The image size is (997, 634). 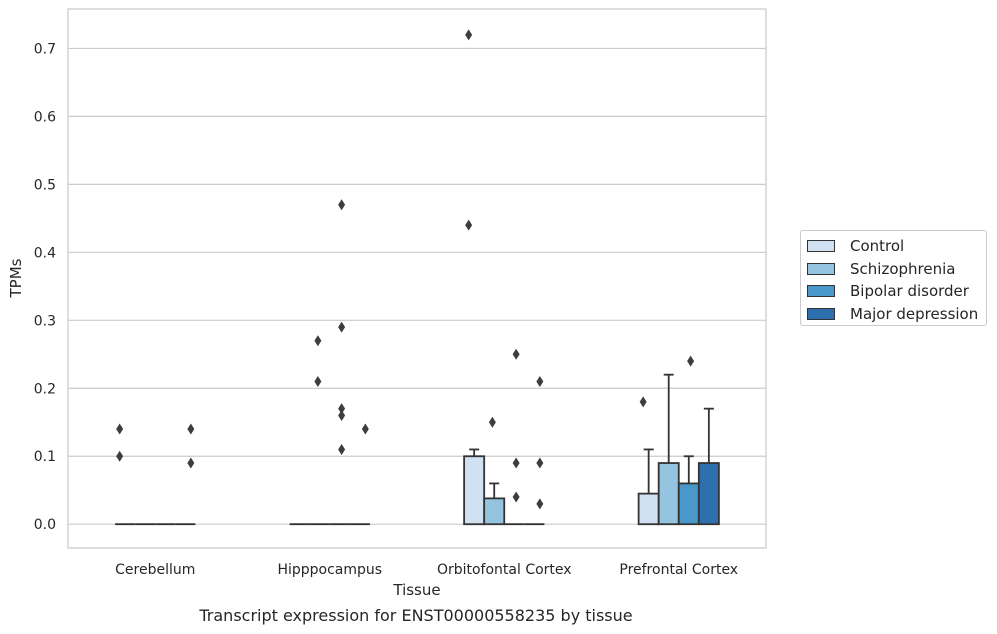 What do you see at coordinates (821, 268) in the screenshot?
I see `legend-swatch-schizophrenia` at bounding box center [821, 268].